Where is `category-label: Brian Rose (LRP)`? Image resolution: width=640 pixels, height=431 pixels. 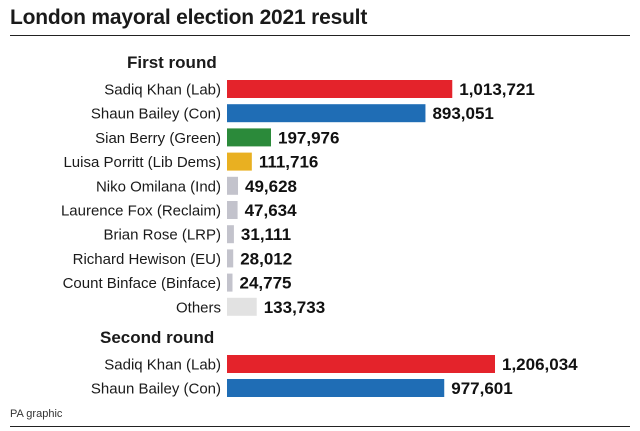
category-label: Brian Rose (LRP) is located at coordinates (162, 235).